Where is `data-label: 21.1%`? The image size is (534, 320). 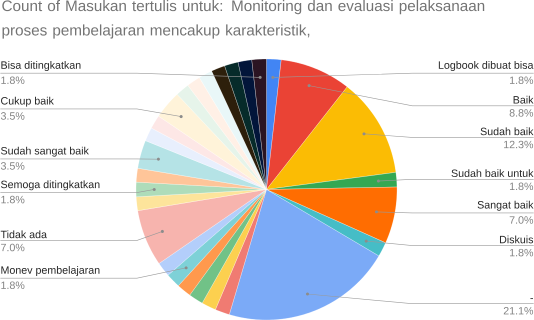
data-label: 21.1% is located at coordinates (519, 310).